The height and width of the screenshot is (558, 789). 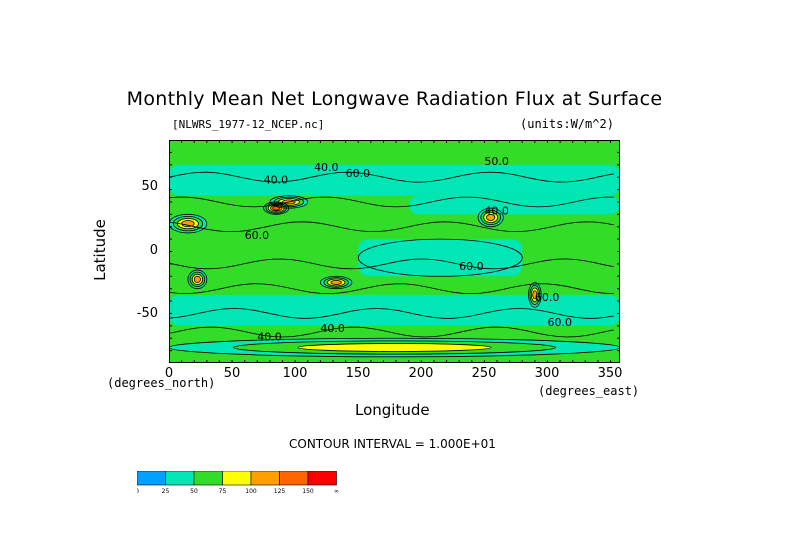 What do you see at coordinates (166, 491) in the screenshot?
I see `colorbar-level-label: 25` at bounding box center [166, 491].